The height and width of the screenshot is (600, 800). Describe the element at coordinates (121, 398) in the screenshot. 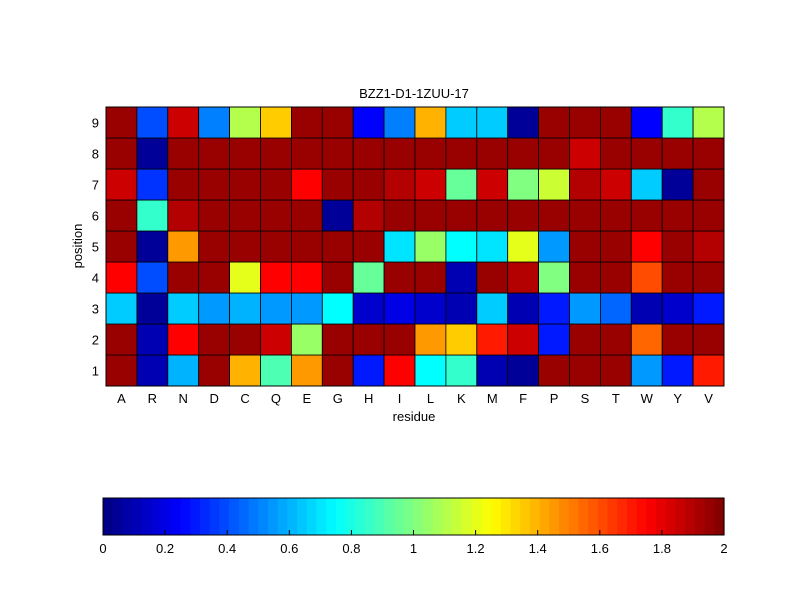

I see `x-tick-label: A` at that location.